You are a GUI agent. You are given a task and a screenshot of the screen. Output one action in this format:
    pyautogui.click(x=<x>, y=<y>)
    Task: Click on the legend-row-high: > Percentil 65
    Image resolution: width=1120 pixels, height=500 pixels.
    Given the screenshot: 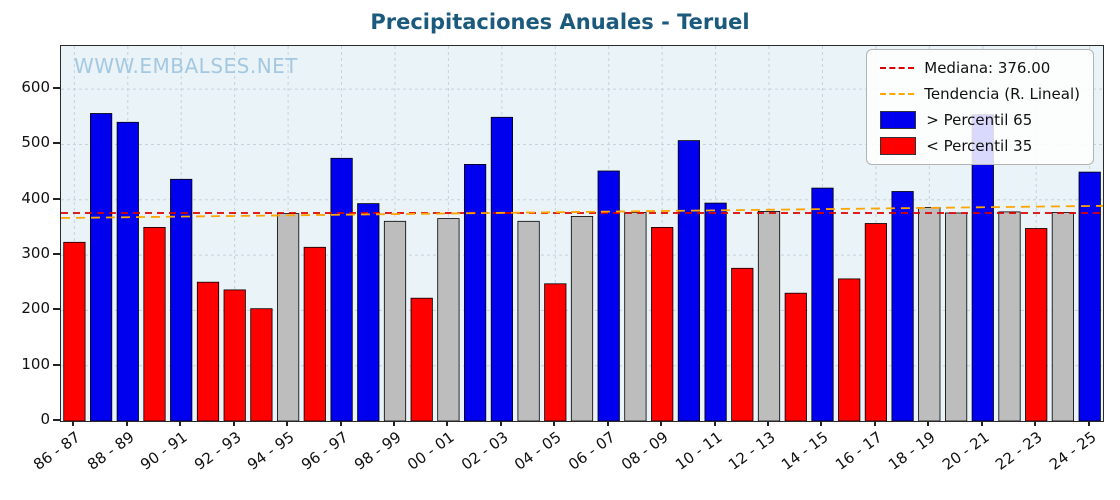 What is the action you would take?
    pyautogui.click(x=980, y=120)
    